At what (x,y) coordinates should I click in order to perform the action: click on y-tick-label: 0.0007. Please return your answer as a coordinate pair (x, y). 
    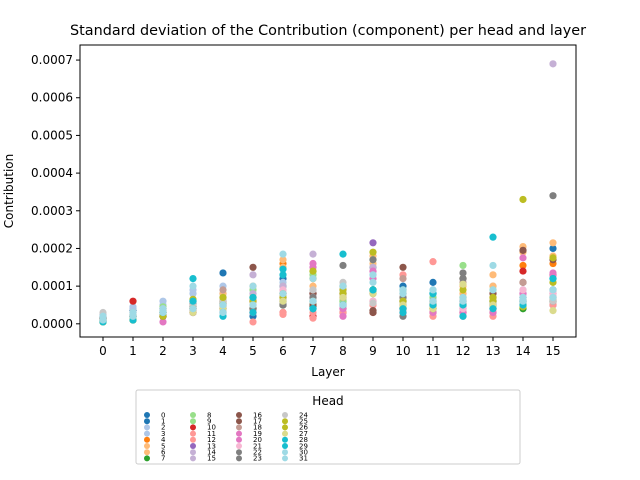
    Looking at the image, I should click on (52, 60).